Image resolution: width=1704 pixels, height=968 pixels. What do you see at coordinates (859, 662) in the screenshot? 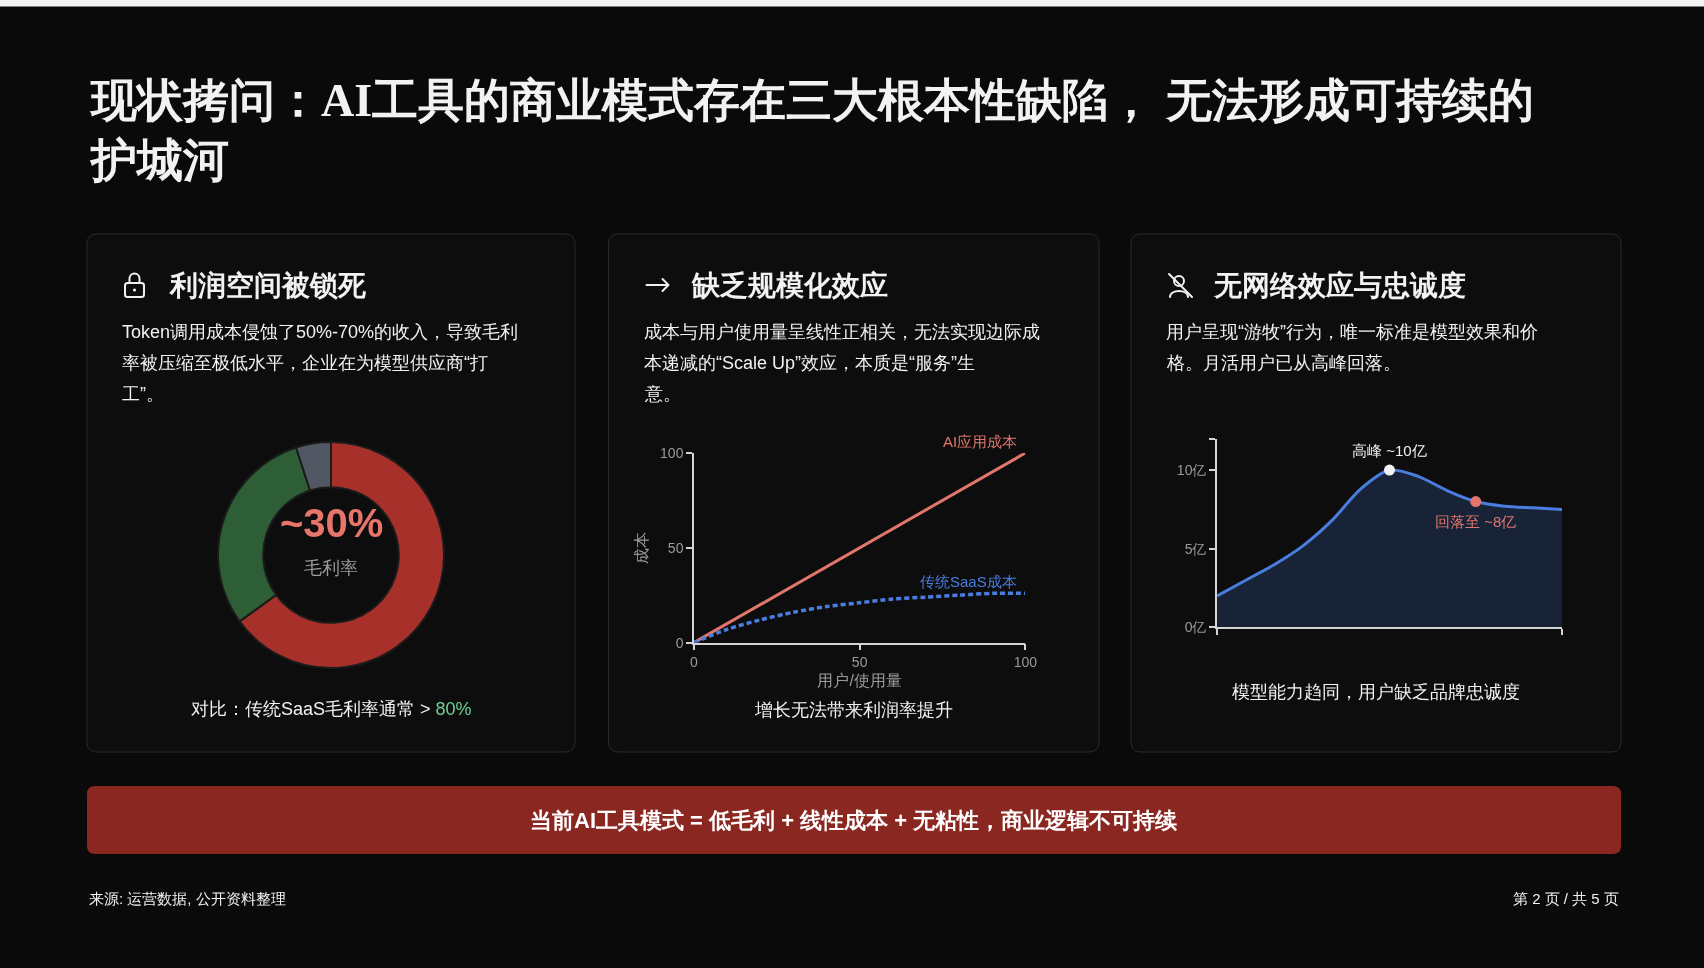
I see `x-tick-label: 50` at bounding box center [859, 662].